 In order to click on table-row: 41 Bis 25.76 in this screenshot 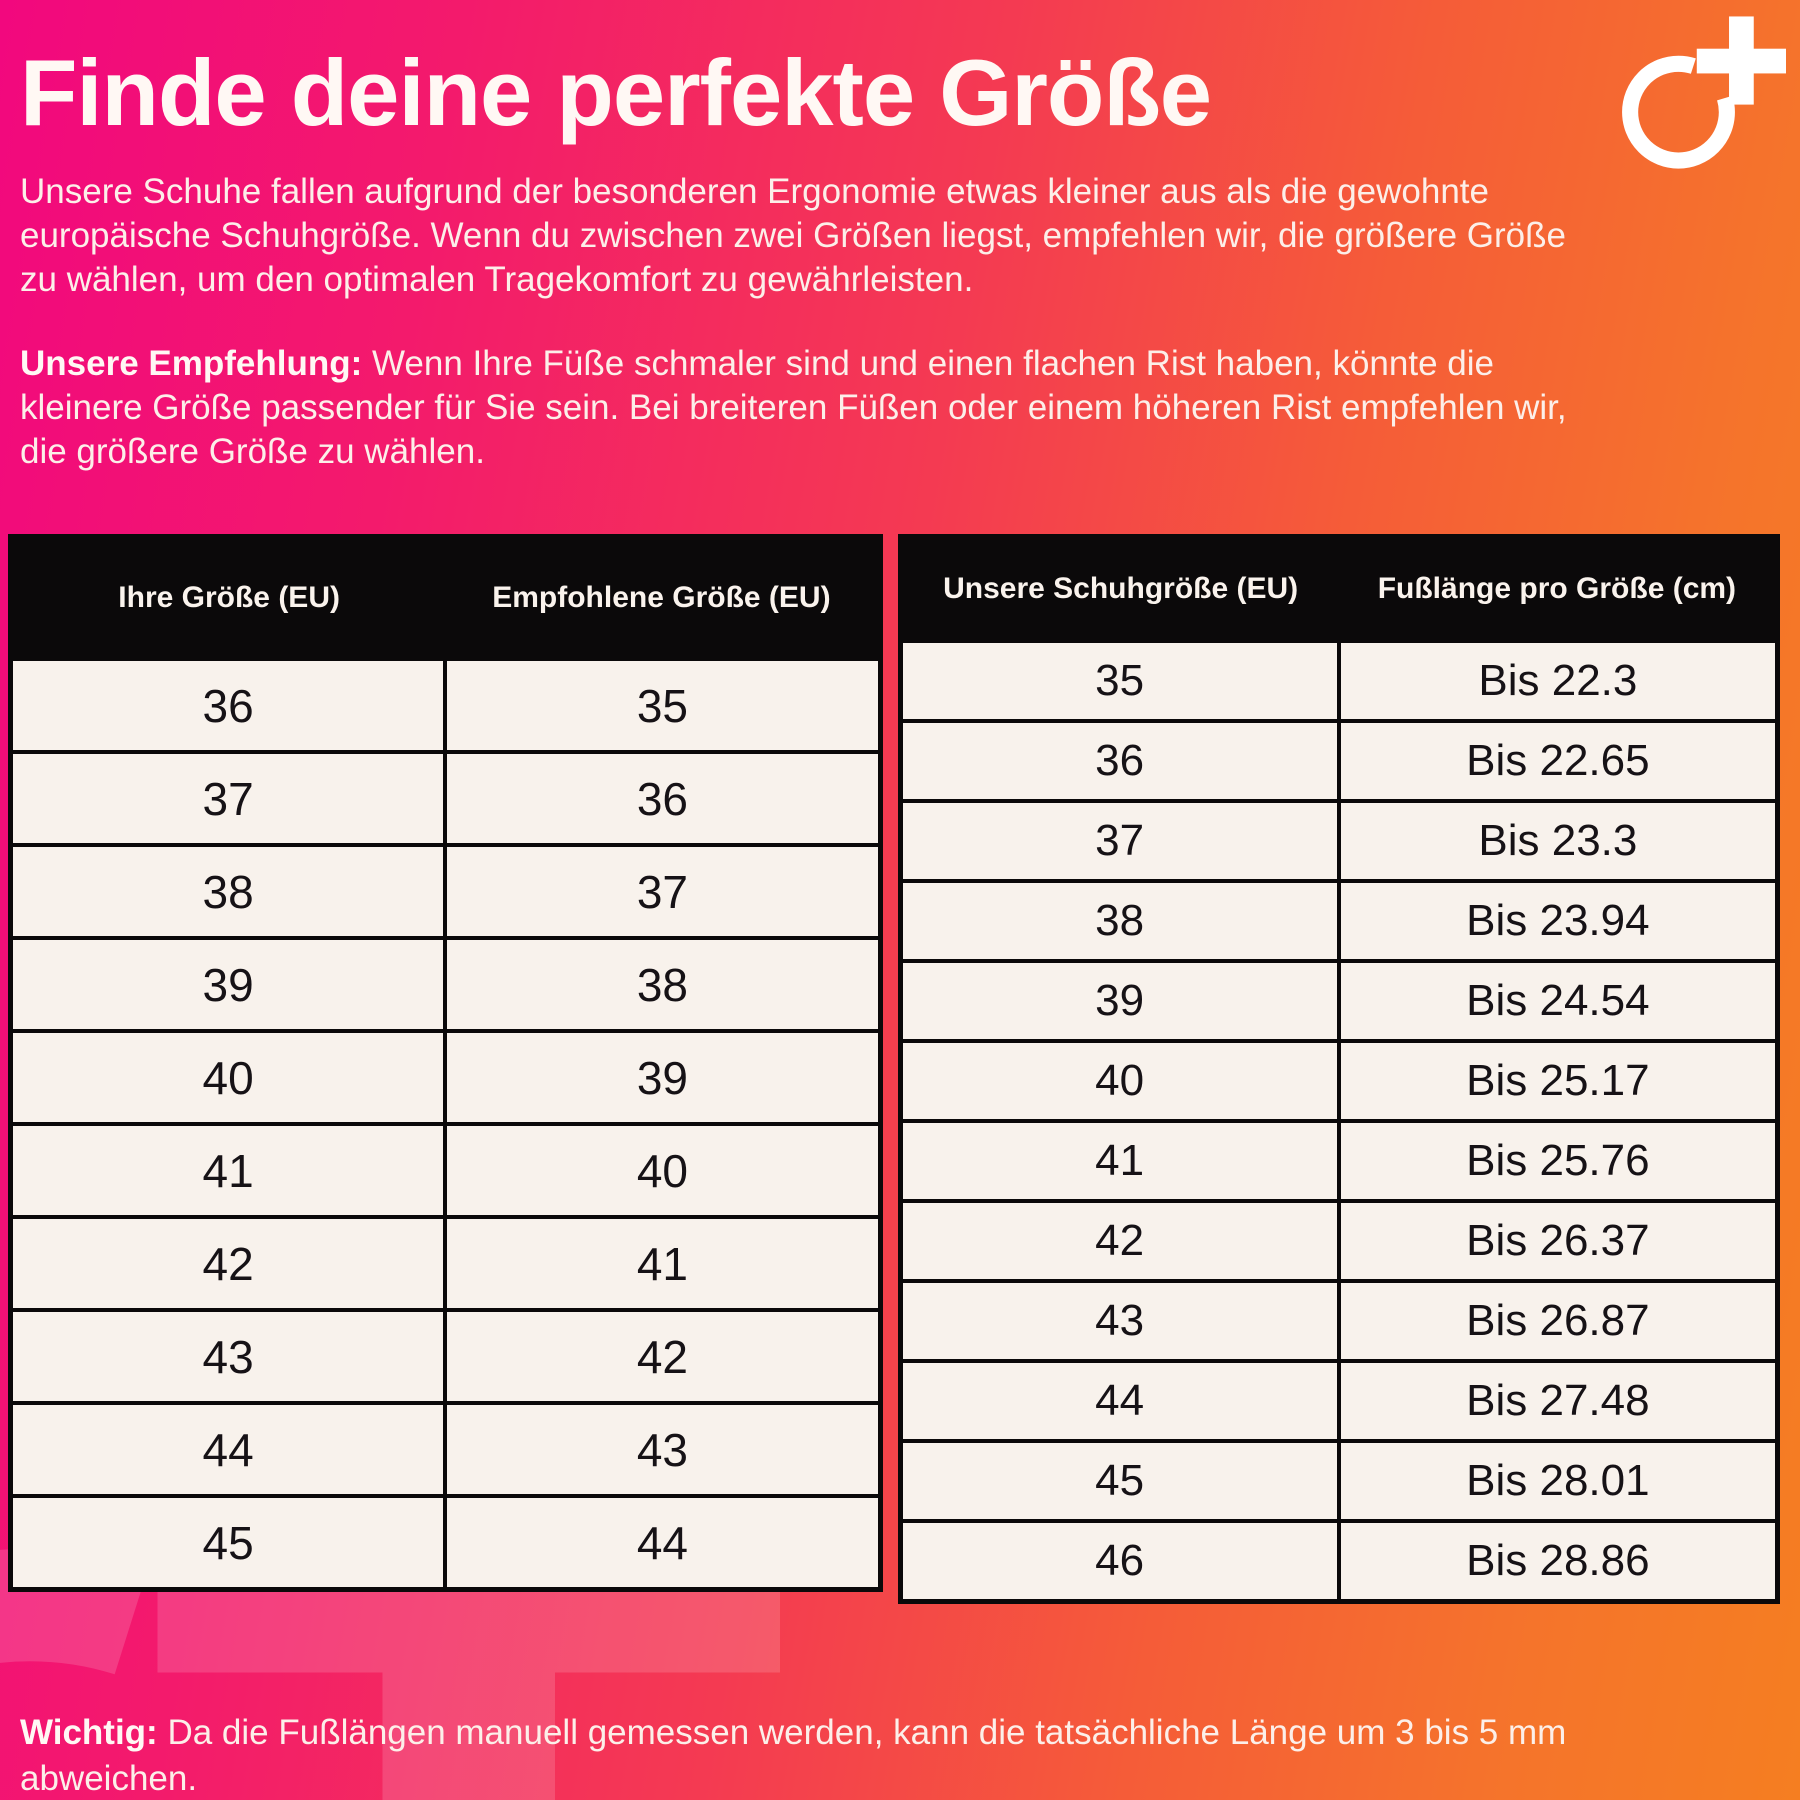, I will do `click(1339, 1161)`.